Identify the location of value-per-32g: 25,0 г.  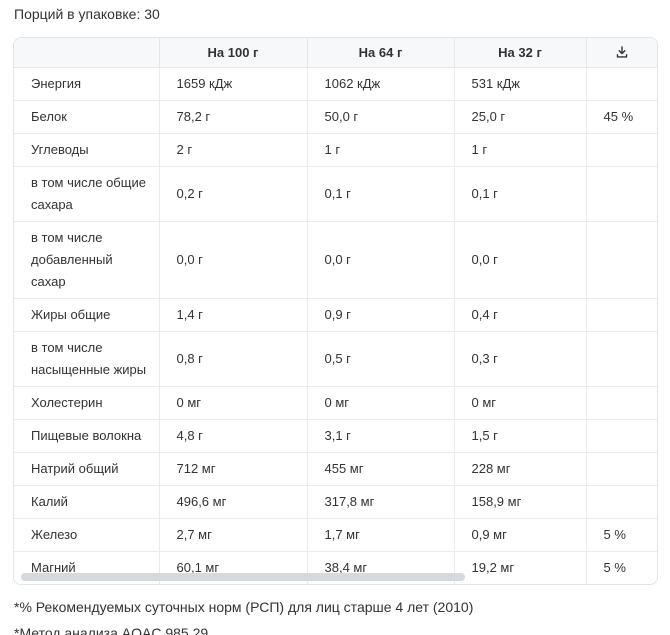
(519, 117).